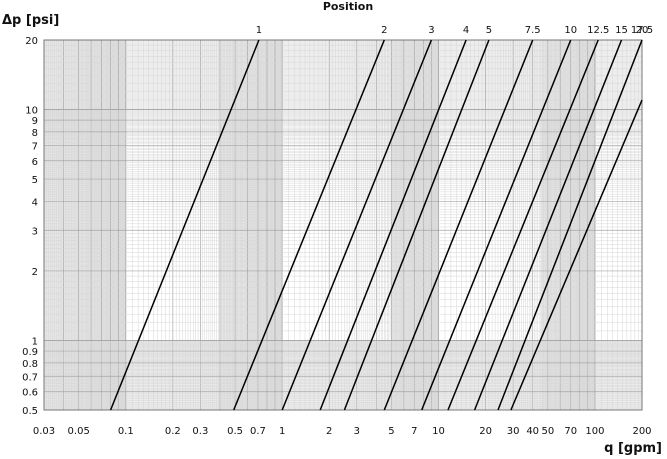 This screenshot has width=667, height=459. I want to click on x-tick-label: 1, so click(282, 431).